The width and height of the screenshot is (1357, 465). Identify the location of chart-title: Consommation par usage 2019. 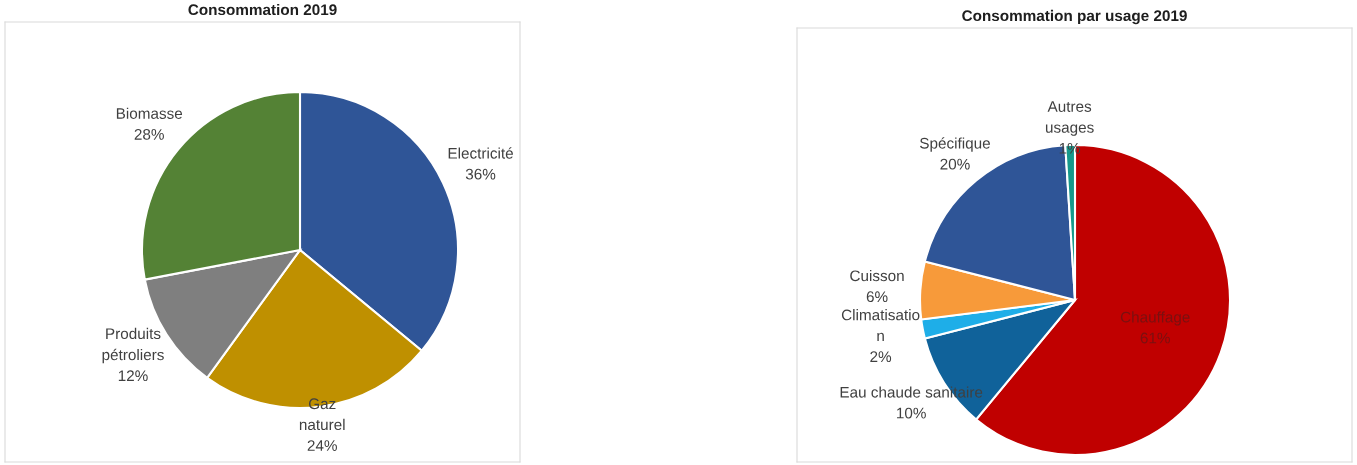
(1074, 17).